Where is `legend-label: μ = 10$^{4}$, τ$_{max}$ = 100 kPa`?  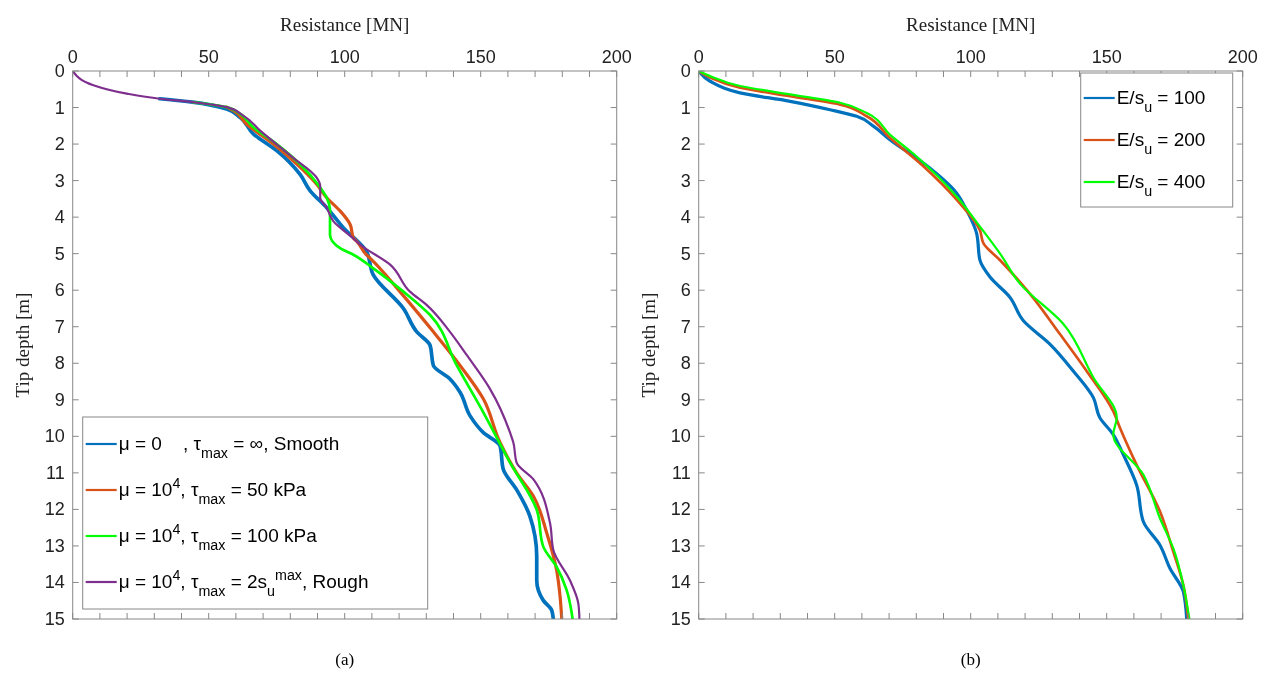
legend-label: μ = 10$^{4}$, τ$_{max}$ = 100 kPa is located at coordinates (218, 537).